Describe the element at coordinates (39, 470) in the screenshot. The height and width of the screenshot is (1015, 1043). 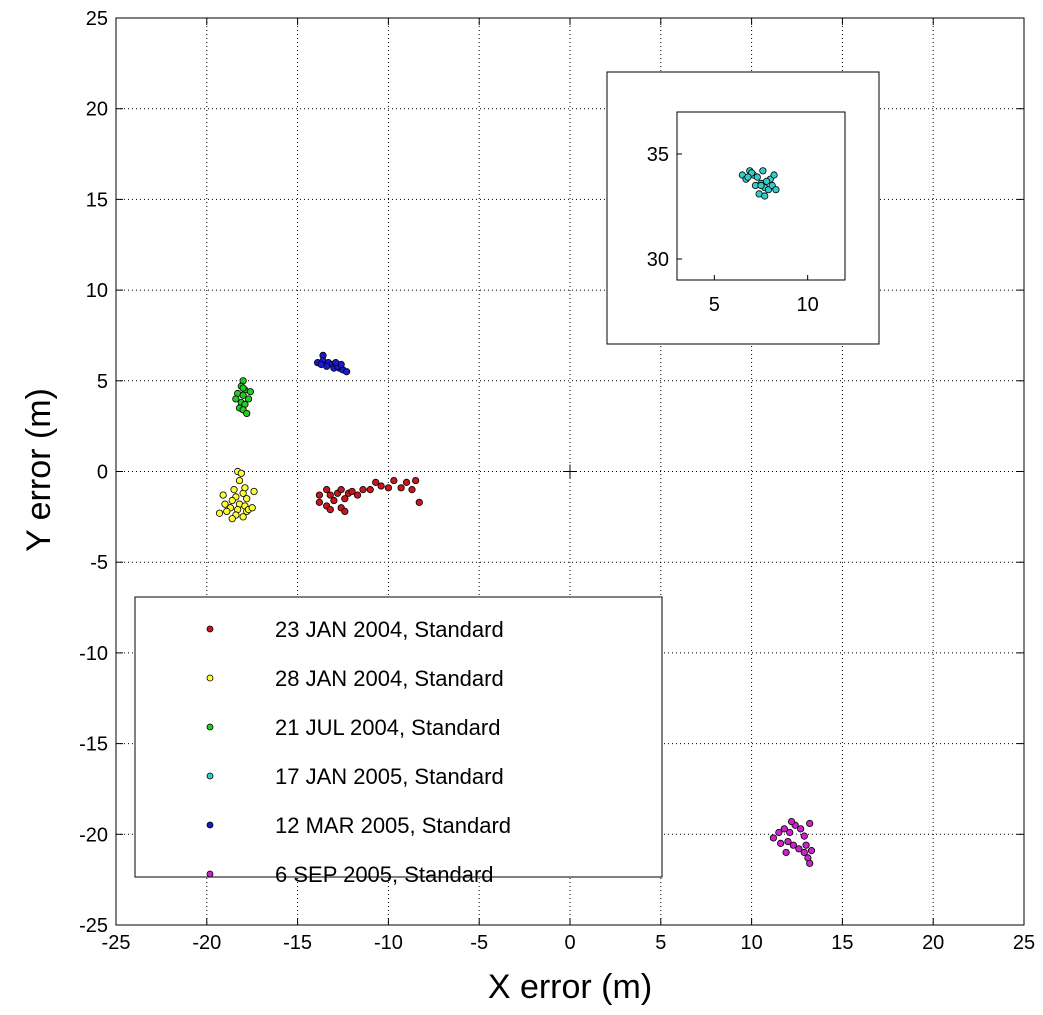
I see `y-axis-label: Y error (m)` at that location.